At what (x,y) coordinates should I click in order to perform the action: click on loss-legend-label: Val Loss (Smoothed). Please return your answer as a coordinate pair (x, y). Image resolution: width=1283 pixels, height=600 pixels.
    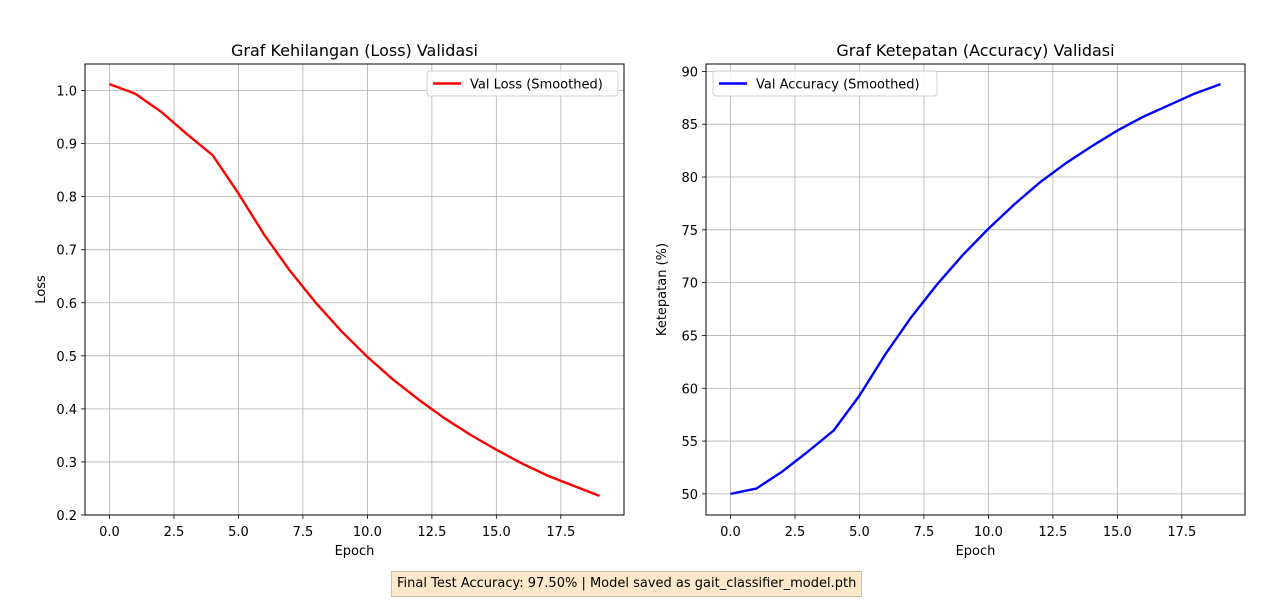
    Looking at the image, I should click on (536, 85).